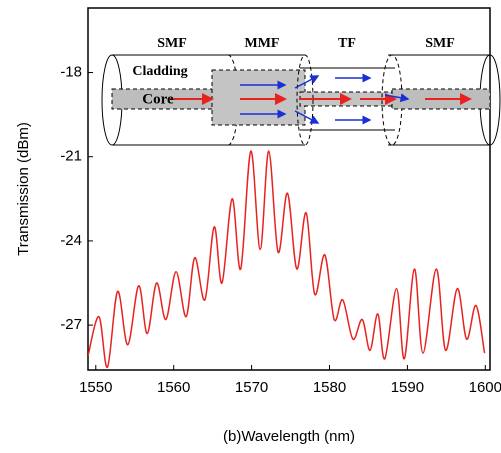 This screenshot has height=453, width=501. What do you see at coordinates (407, 387) in the screenshot?
I see `x-tick-label: 1590` at bounding box center [407, 387].